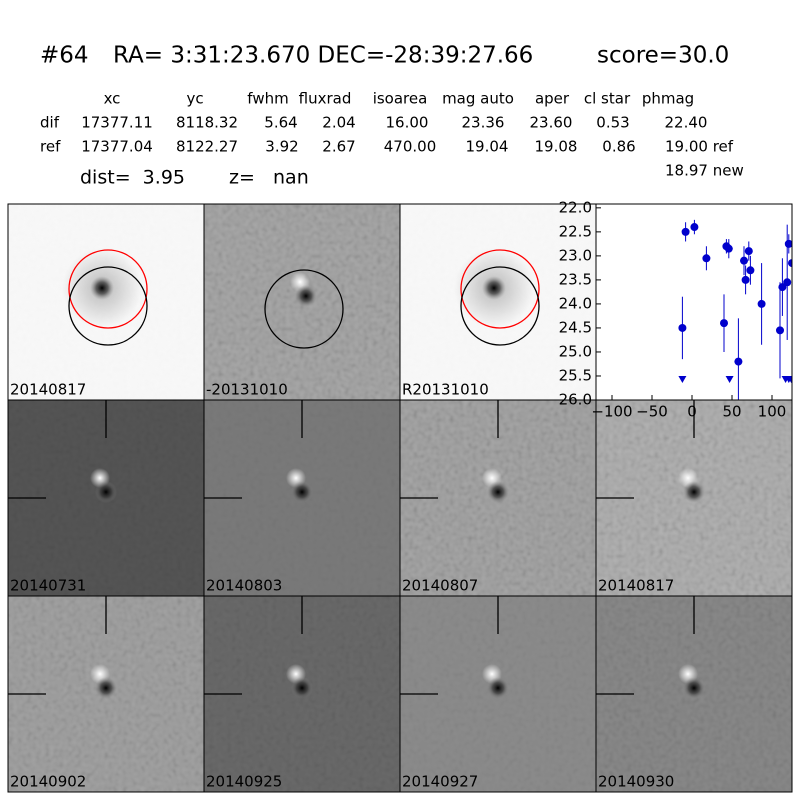  Describe the element at coordinates (323, 56) in the screenshot. I see `coordinates: RA= 3:31:23.670 DEC=-28:39:27.66` at that location.